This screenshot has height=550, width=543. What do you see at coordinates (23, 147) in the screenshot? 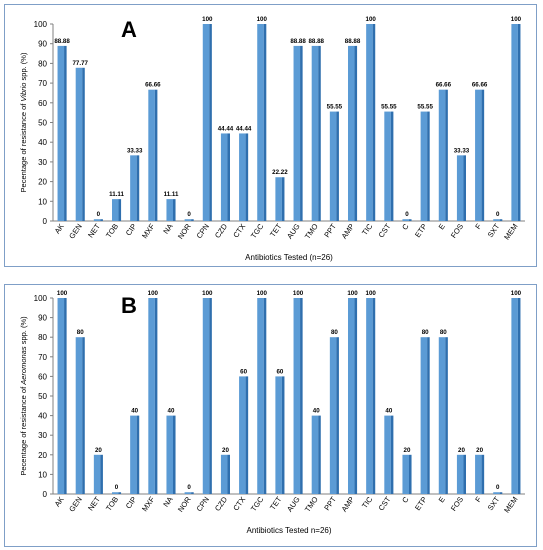
I see `y-axis-title-part: Pecentage of resistance of` at bounding box center [23, 147].